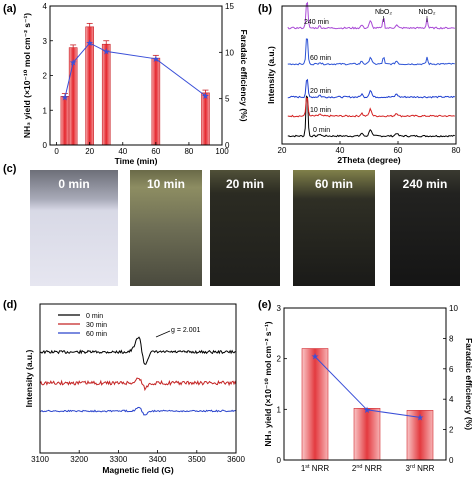 This screenshot has height=477, width=474. What do you see at coordinates (137, 470) in the screenshot?
I see `xlabel-d: Magnetic field (G)` at bounding box center [137, 470].